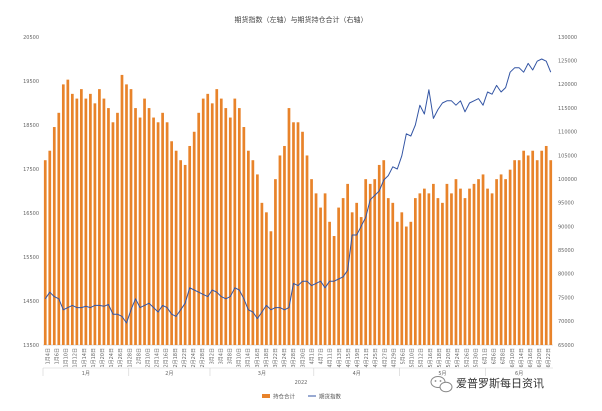  I want to click on x-tick-label: 3月18日, so click(267, 358).